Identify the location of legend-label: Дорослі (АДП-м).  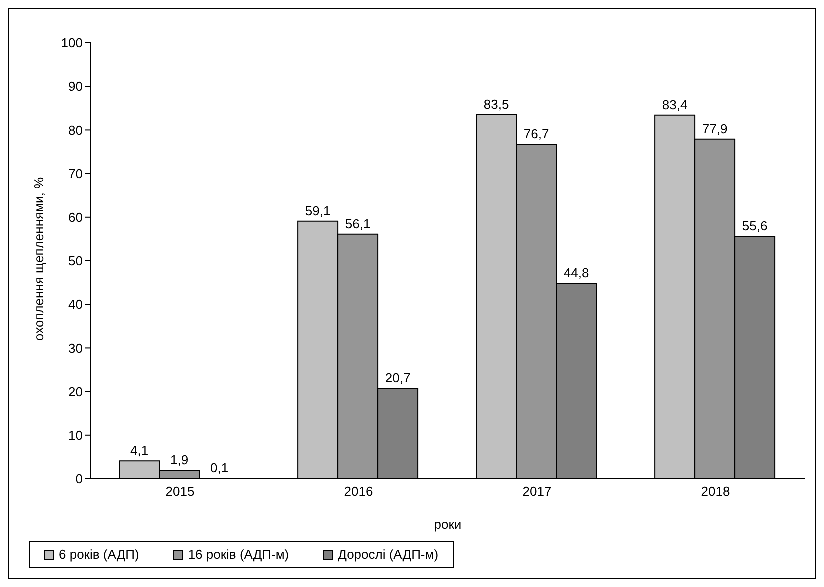
(388, 554).